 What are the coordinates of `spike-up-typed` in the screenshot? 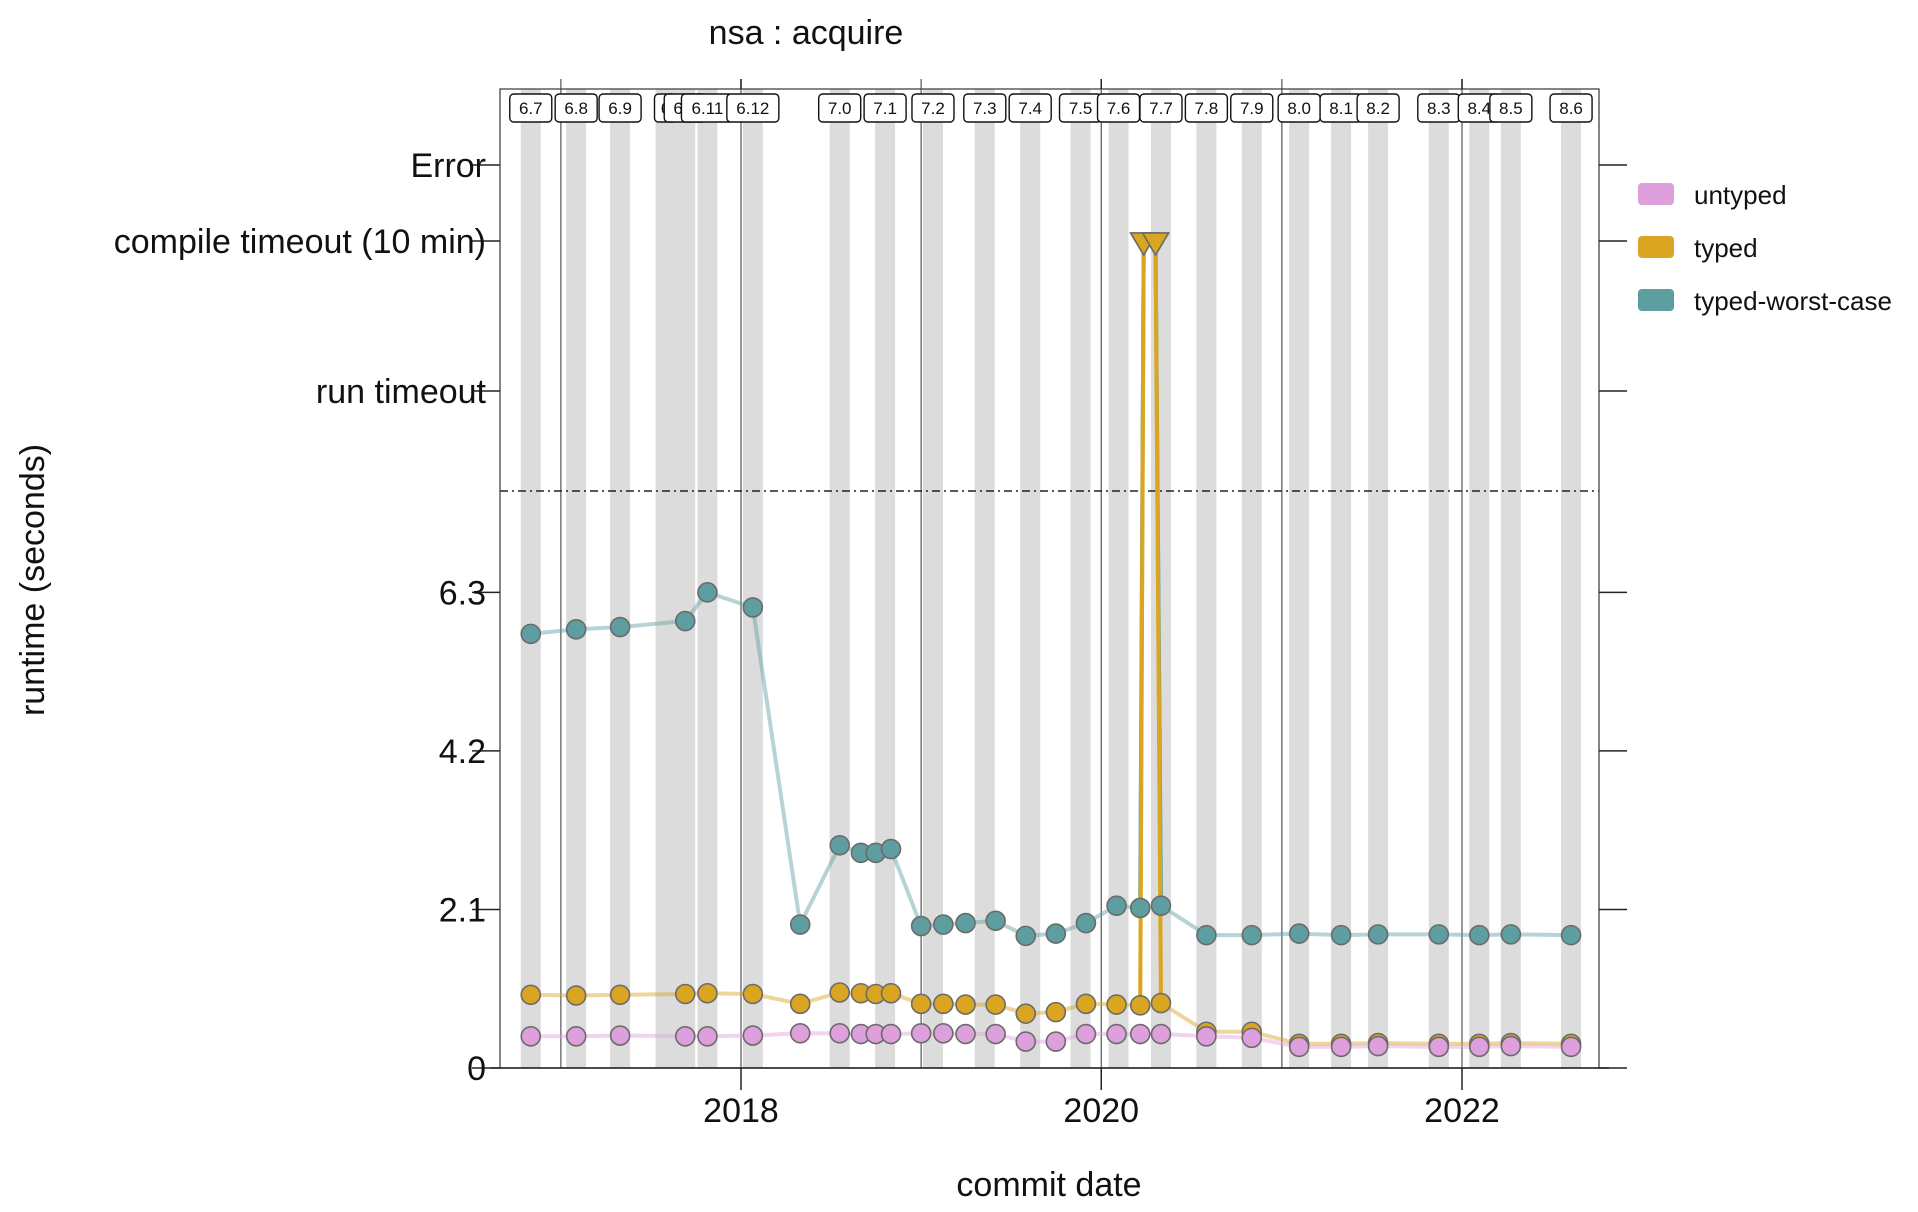 It's located at (1142, 623).